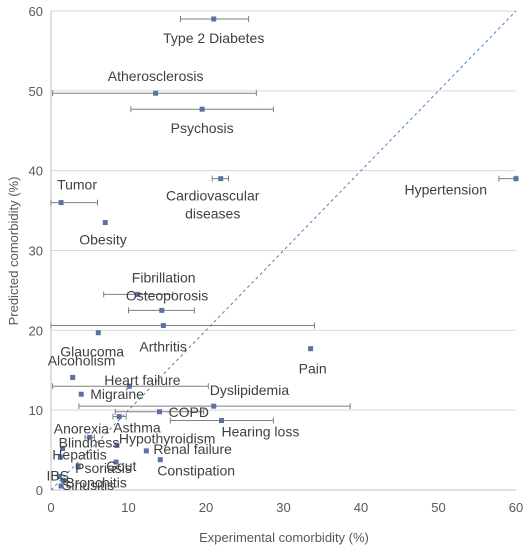 Image resolution: width=528 pixels, height=550 pixels. I want to click on point-label: Hearing loss, so click(261, 432).